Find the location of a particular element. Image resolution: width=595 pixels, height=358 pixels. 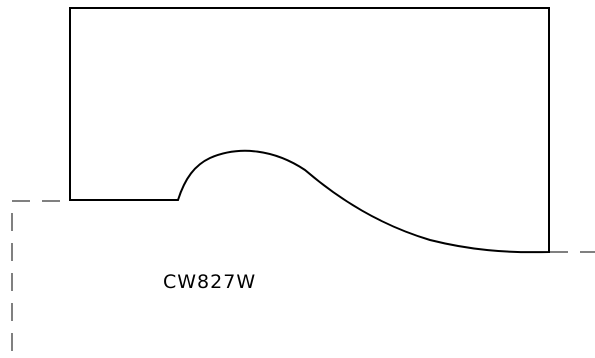

wall-reference-line is located at coordinates (35, 279).